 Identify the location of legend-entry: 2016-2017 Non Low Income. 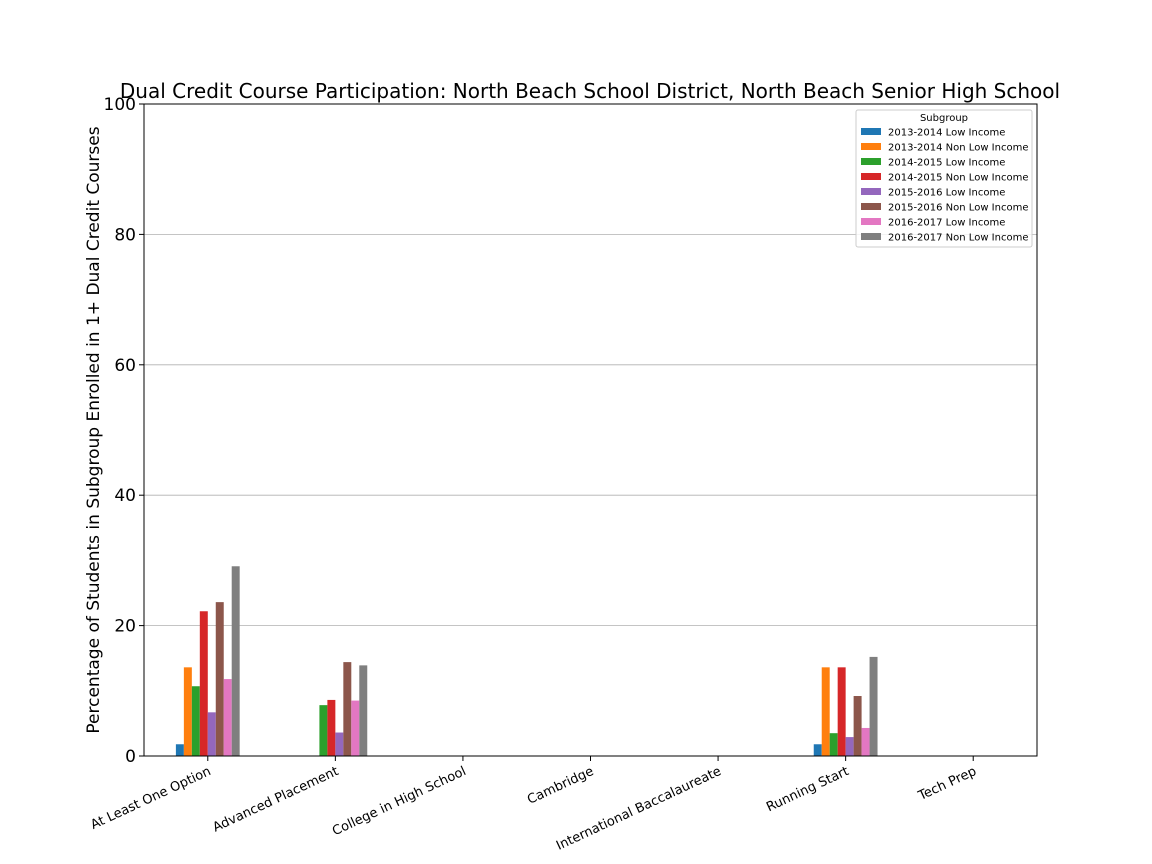
(958, 238).